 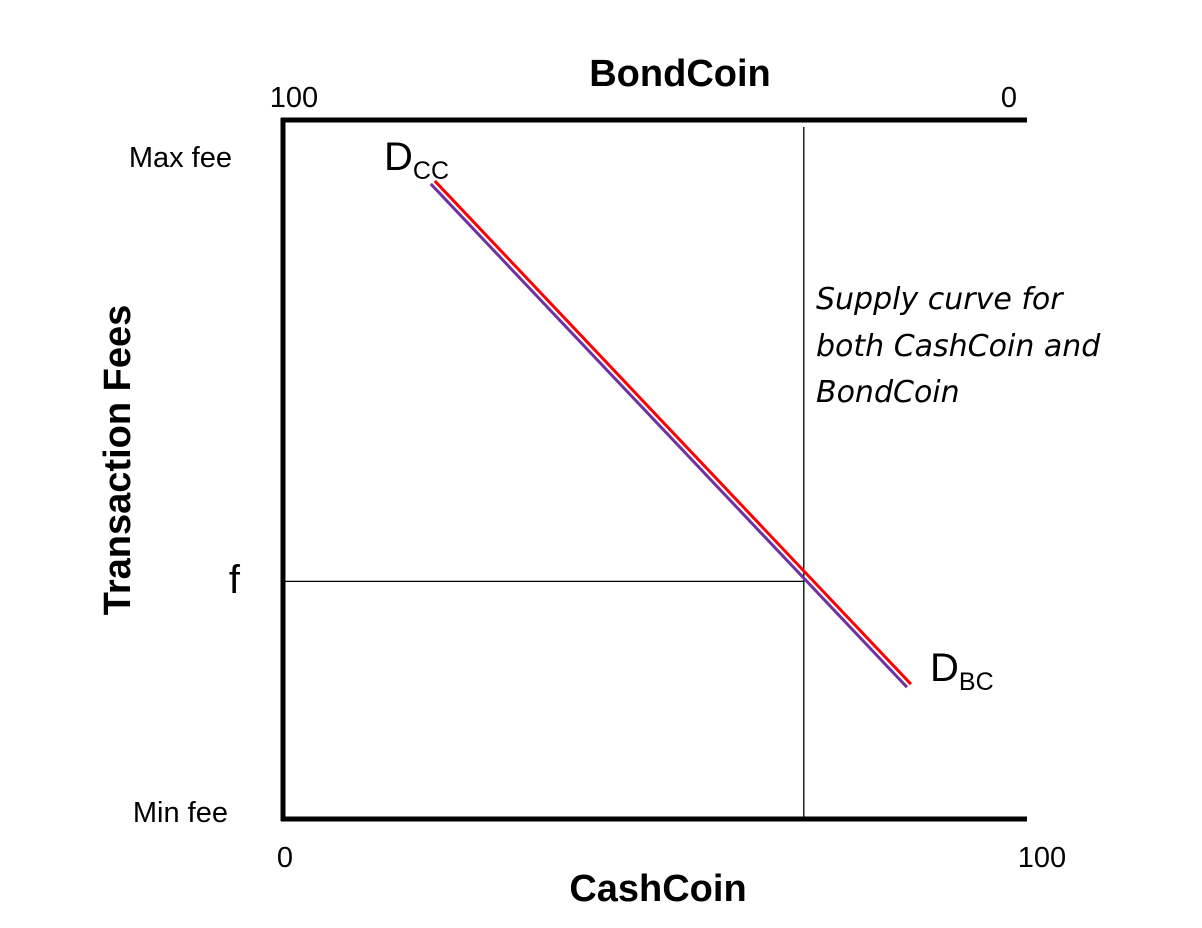 What do you see at coordinates (431, 171) in the screenshot?
I see `demand-label-cashcoin-subscript: CC` at bounding box center [431, 171].